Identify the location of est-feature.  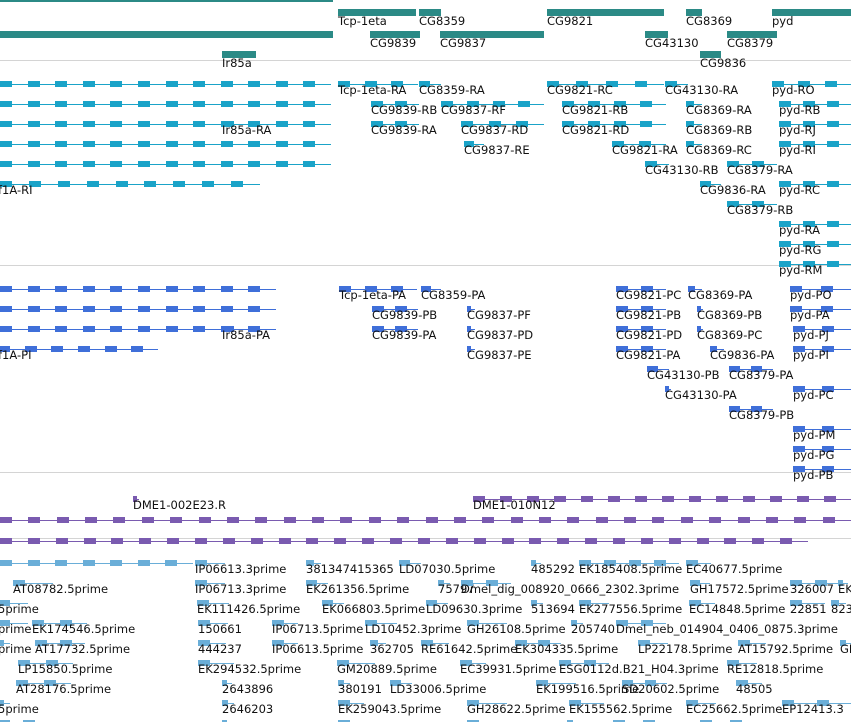
(96, 564).